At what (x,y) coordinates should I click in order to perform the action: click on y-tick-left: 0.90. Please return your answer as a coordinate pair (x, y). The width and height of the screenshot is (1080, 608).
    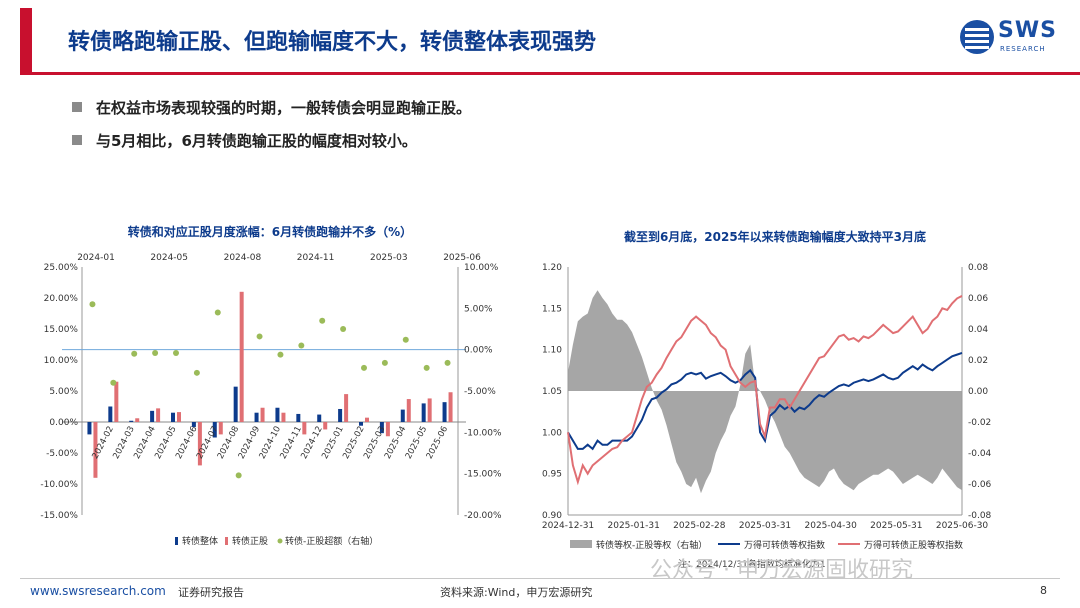
    Looking at the image, I should click on (552, 516).